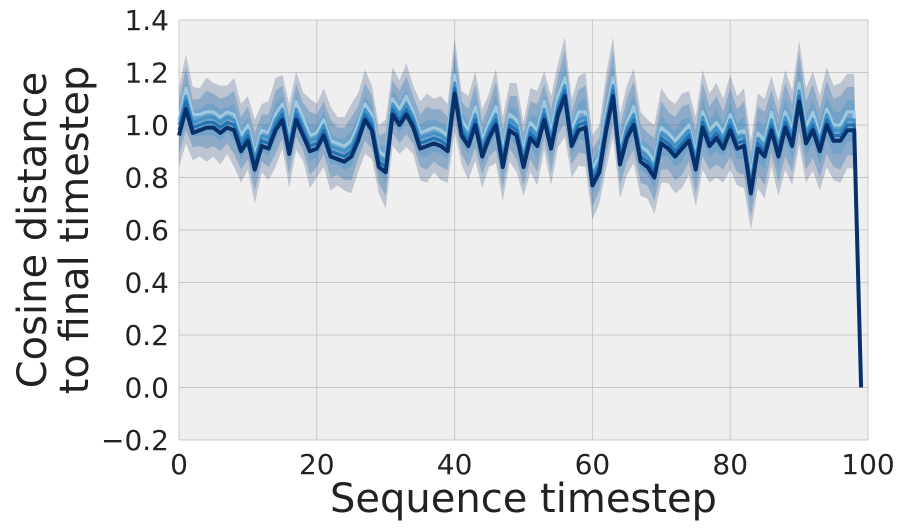  Describe the element at coordinates (523, 499) in the screenshot. I see `x-axis-label: Sequence timestep` at that location.